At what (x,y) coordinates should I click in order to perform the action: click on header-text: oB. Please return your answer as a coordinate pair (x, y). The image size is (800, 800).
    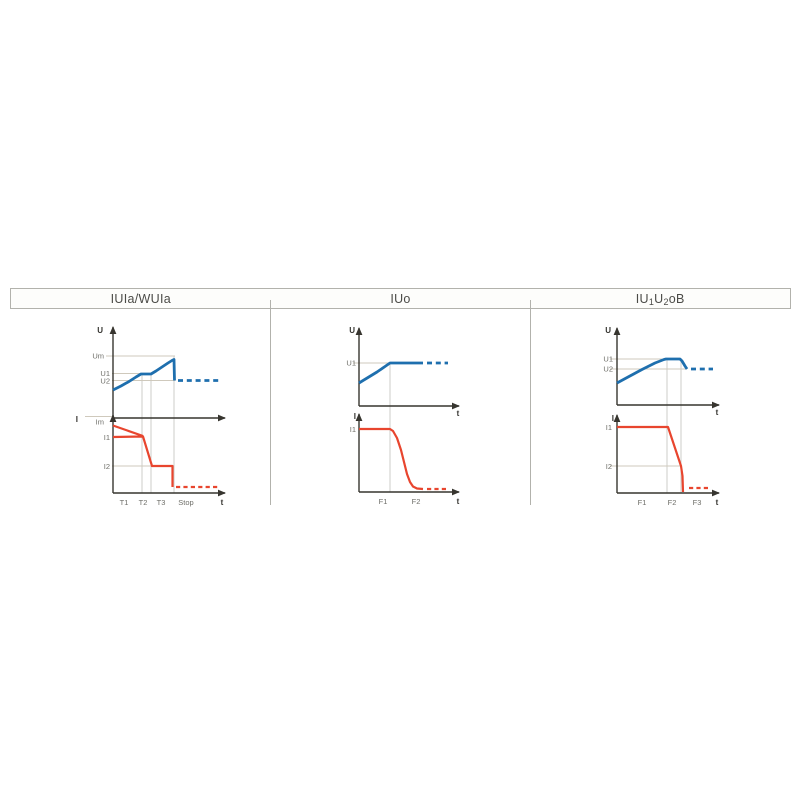
    Looking at the image, I should click on (676, 298).